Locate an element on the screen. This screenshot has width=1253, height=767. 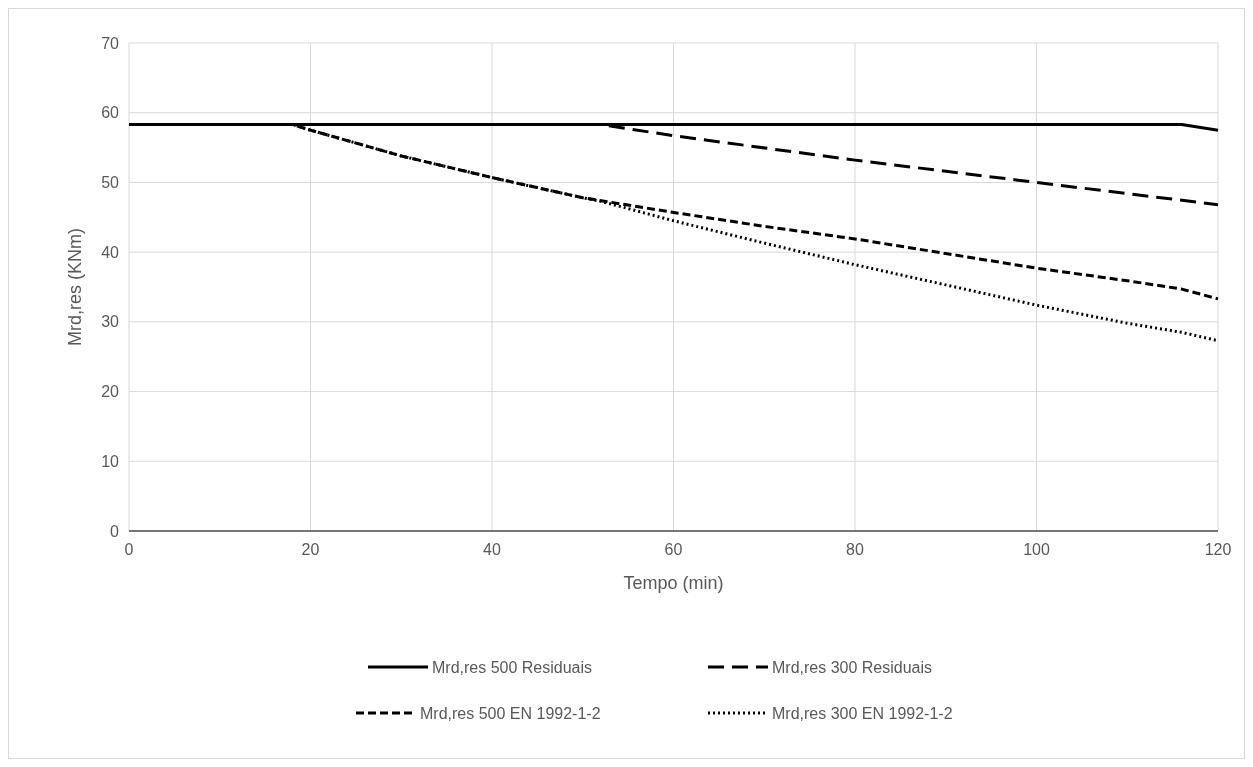
x-tick-label: 100 is located at coordinates (1036, 549).